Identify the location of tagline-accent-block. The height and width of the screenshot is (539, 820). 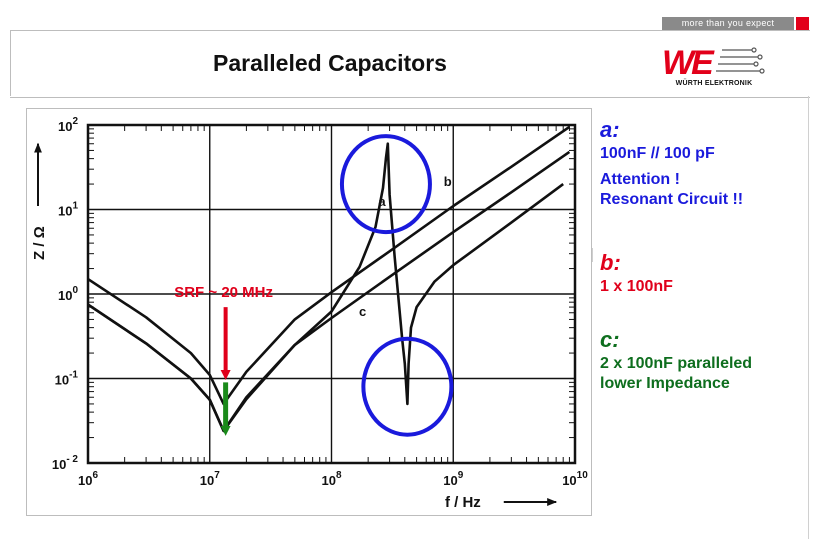
(802, 23).